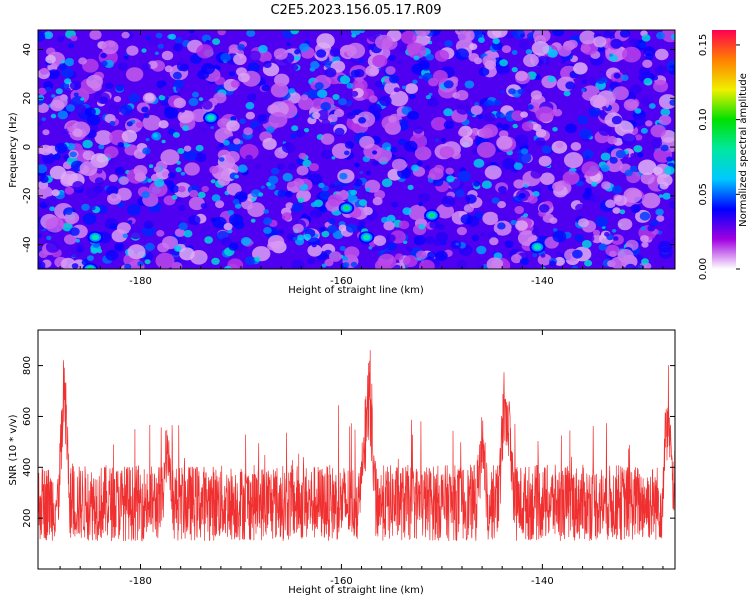 The height and width of the screenshot is (600, 750). Describe the element at coordinates (27, 416) in the screenshot. I see `snr-y-tick-label: 600` at that location.